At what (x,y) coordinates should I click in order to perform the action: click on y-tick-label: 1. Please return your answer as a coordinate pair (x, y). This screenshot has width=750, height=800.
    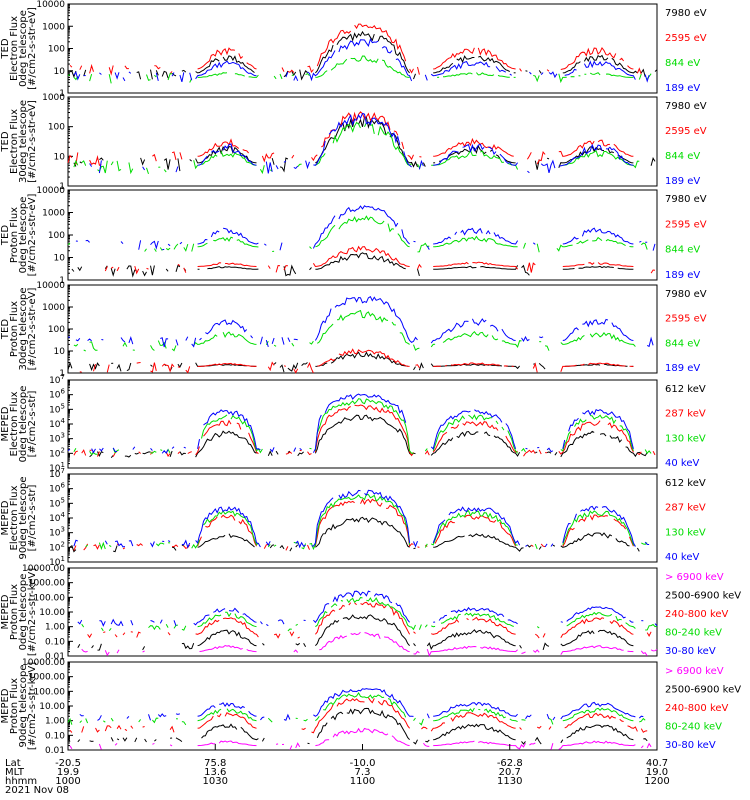
    Looking at the image, I should click on (62, 187).